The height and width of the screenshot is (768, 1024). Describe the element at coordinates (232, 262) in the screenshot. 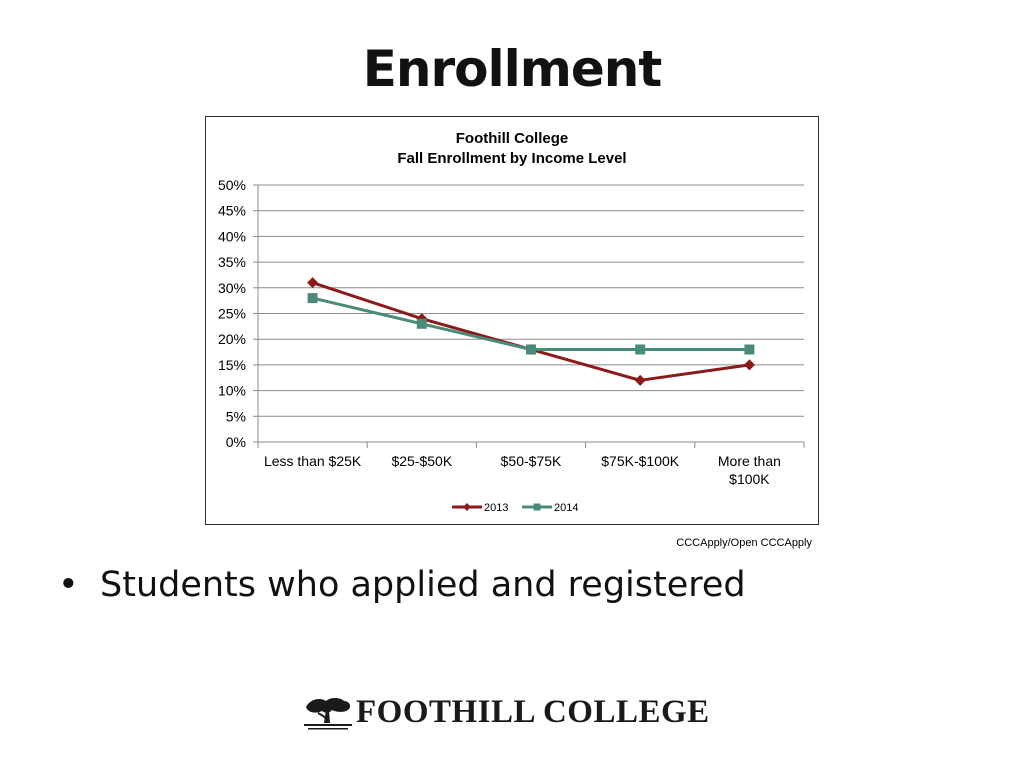

I see `y-tick-label: 35%` at that location.